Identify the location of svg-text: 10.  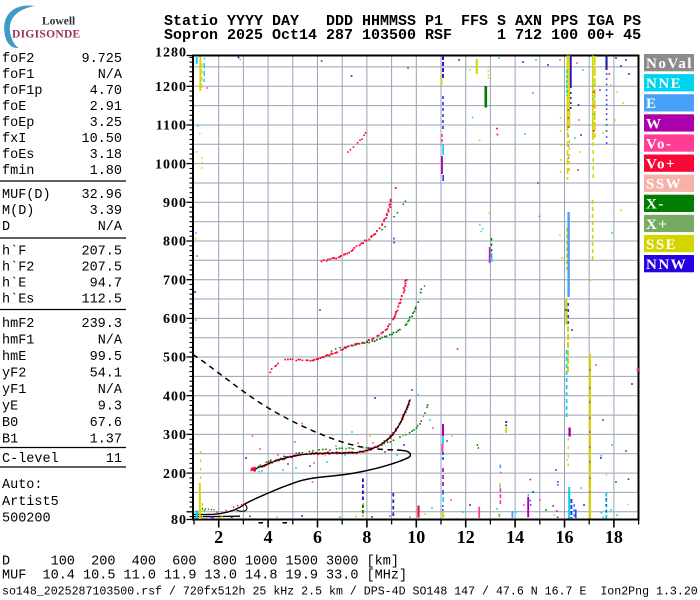
(416, 537).